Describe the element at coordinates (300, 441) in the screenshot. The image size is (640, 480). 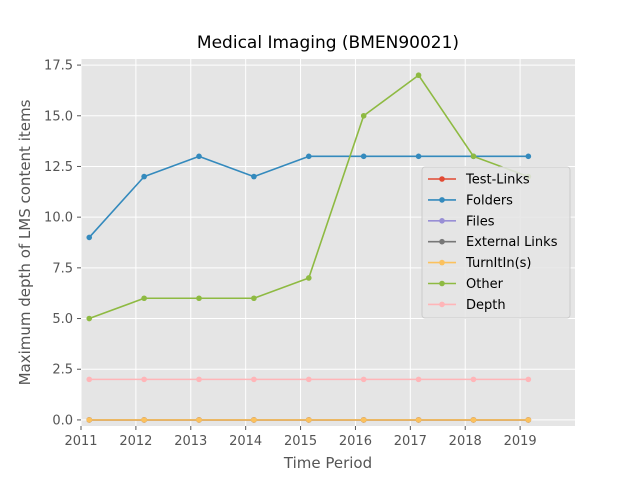
I see `x-tick-label: 2015` at that location.